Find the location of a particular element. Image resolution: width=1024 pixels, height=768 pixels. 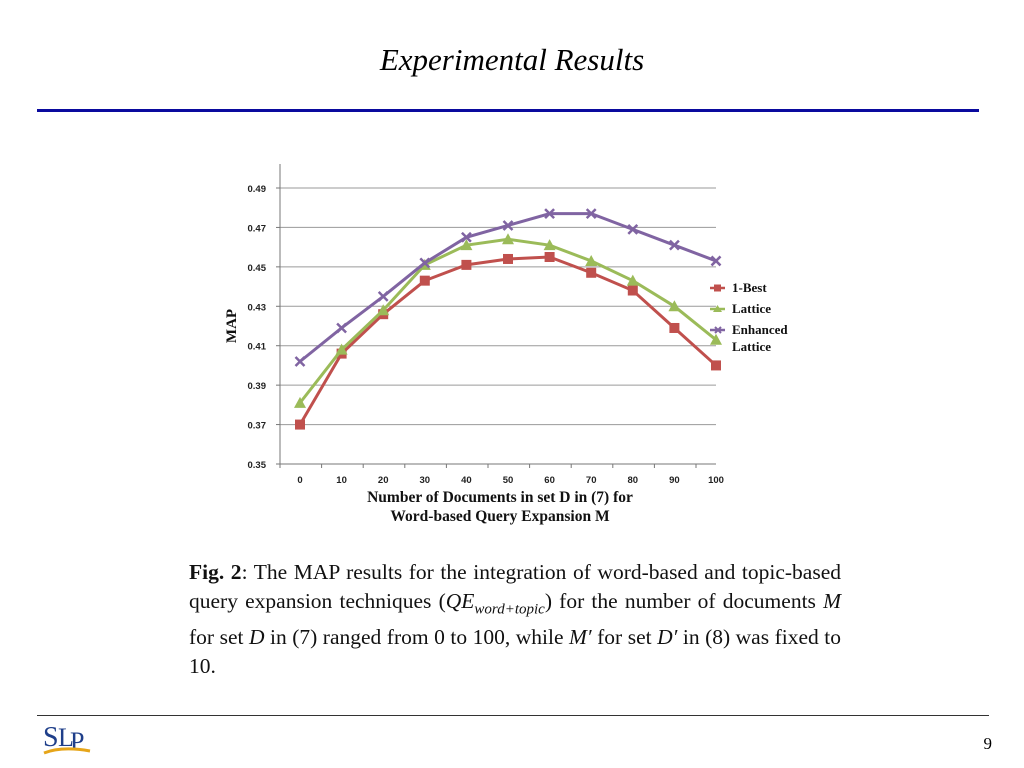

x-tick-label: 80 is located at coordinates (633, 480).